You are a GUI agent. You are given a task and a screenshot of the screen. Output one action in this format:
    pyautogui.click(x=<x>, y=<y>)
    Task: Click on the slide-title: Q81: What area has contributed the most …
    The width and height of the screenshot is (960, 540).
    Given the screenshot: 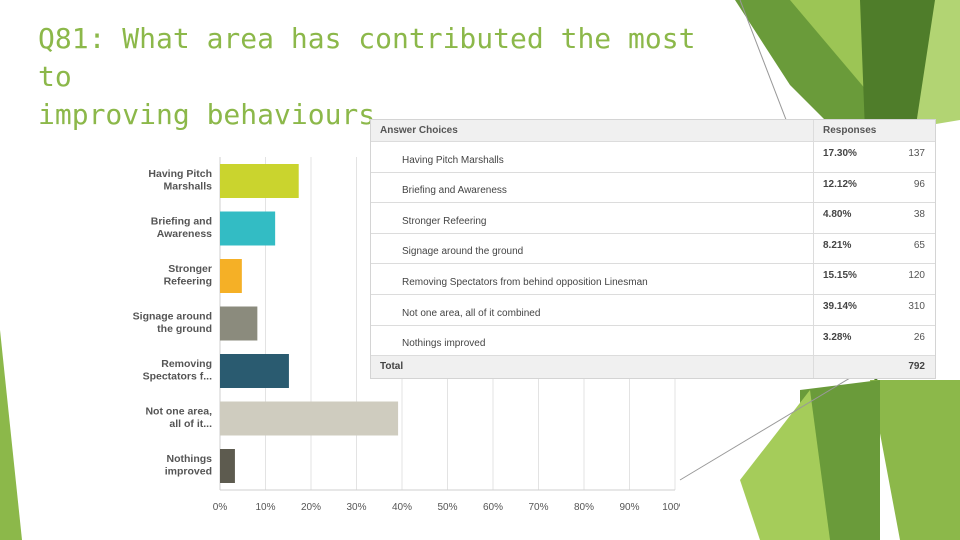 What is the action you would take?
    pyautogui.click(x=378, y=77)
    